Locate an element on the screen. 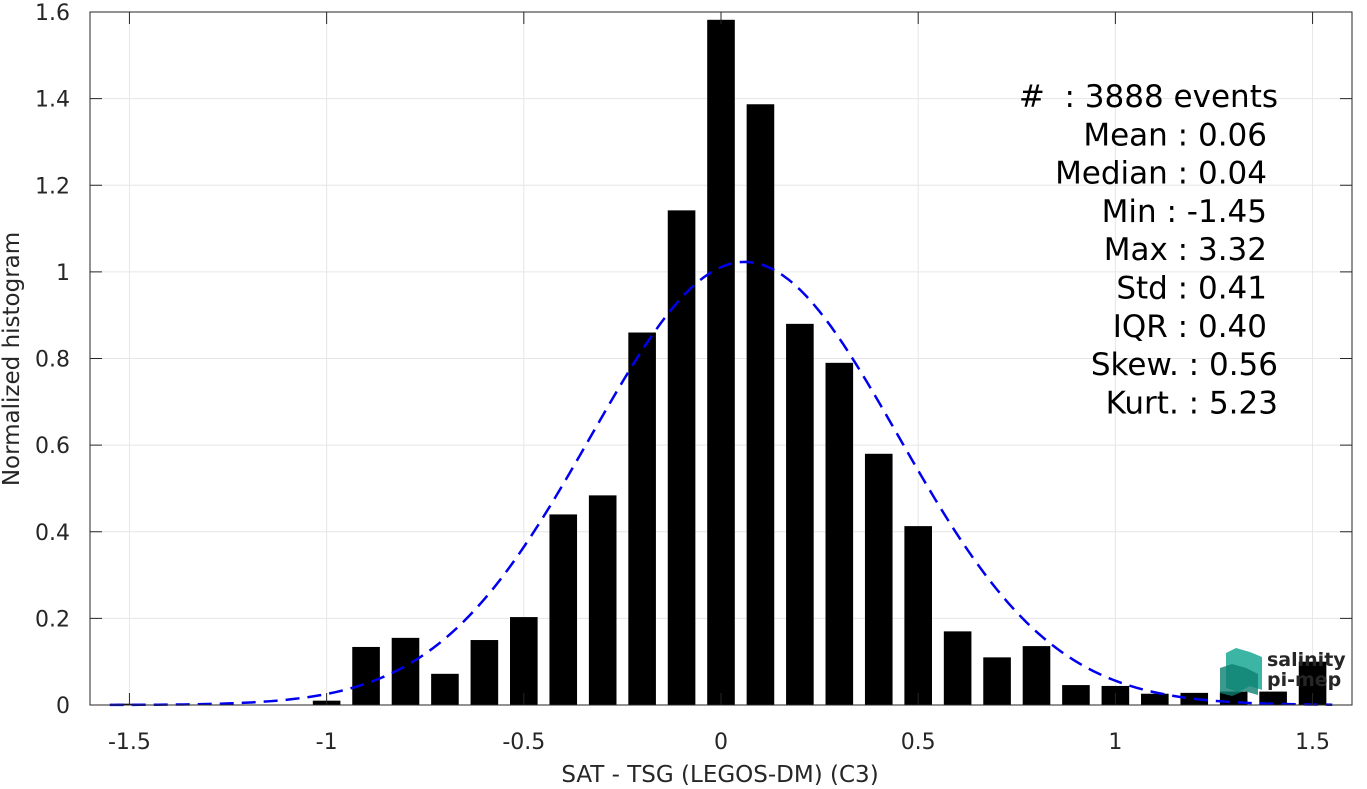 The height and width of the screenshot is (789, 1367). stat-line-4: Max : 3.32 is located at coordinates (1185, 250).